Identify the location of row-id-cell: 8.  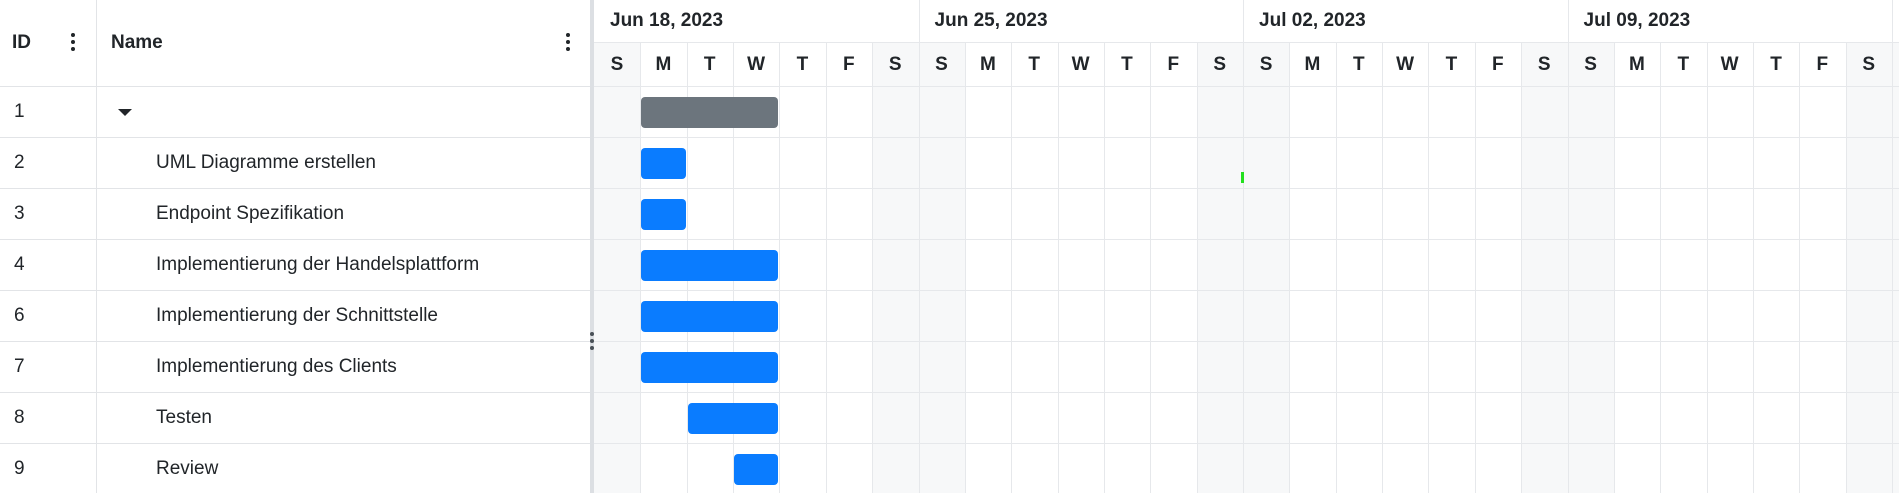
(48, 418).